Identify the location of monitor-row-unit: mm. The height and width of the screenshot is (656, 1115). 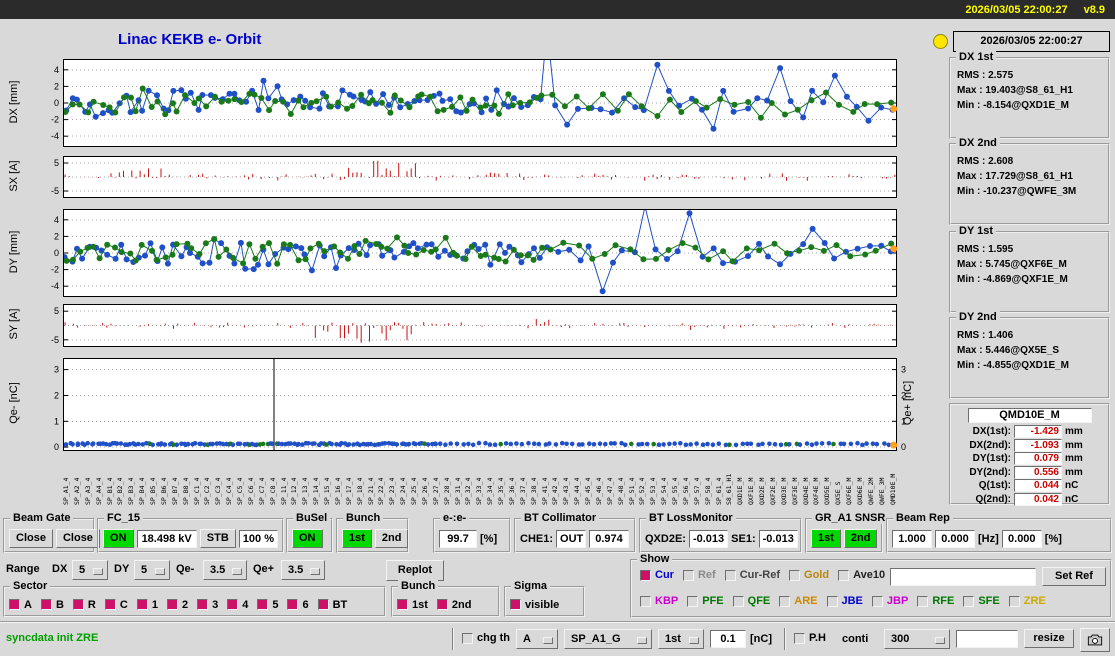
(1074, 472).